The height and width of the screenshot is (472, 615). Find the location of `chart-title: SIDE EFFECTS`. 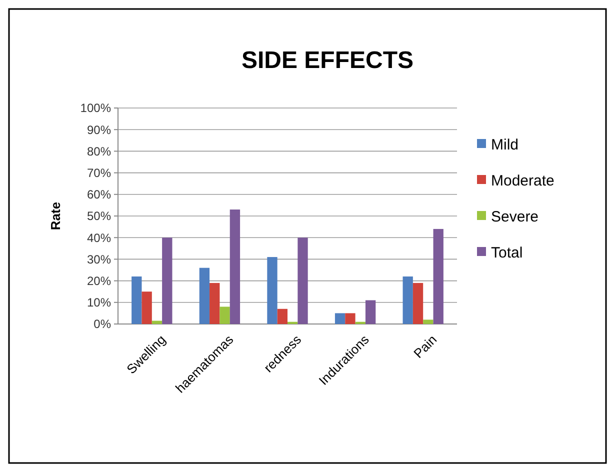

chart-title: SIDE EFFECTS is located at coordinates (327, 60).